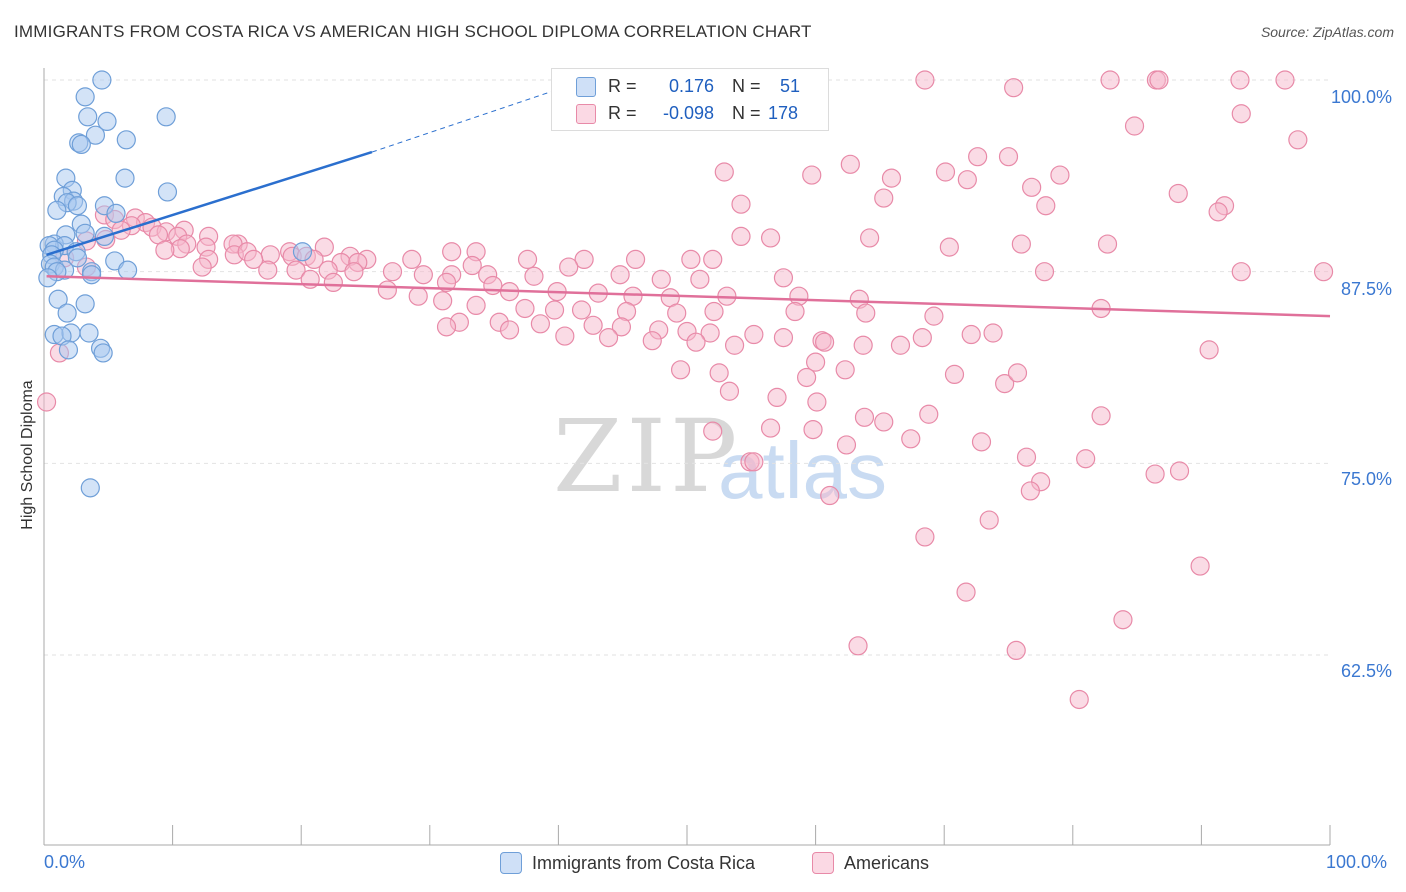  I want to click on y-tick-label: 100.0%, so click(1361, 97).